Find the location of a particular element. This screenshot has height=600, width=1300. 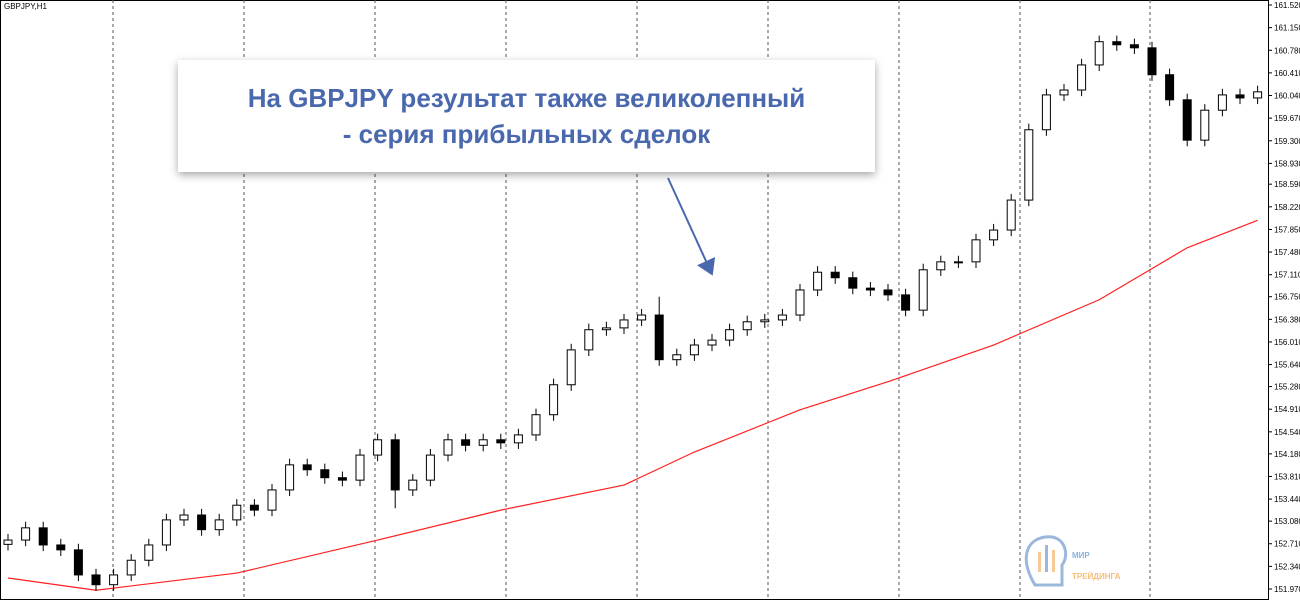

y-tick-label: 158.220 is located at coordinates (1287, 207).